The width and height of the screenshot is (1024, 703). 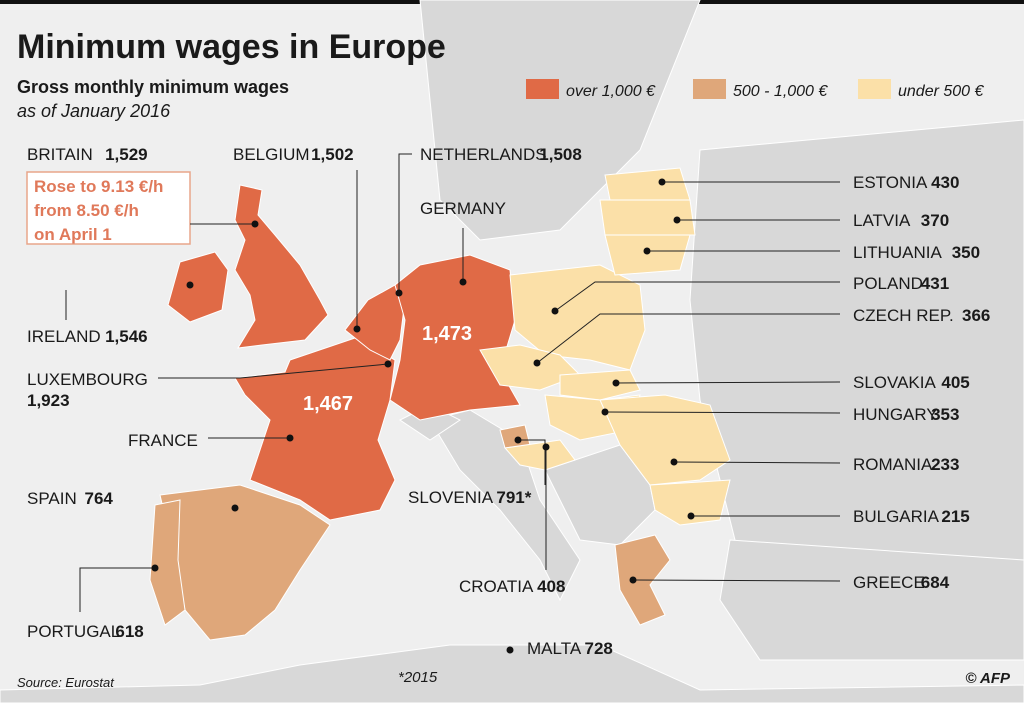 I want to click on country-name: LITHUANIA, so click(x=897, y=252).